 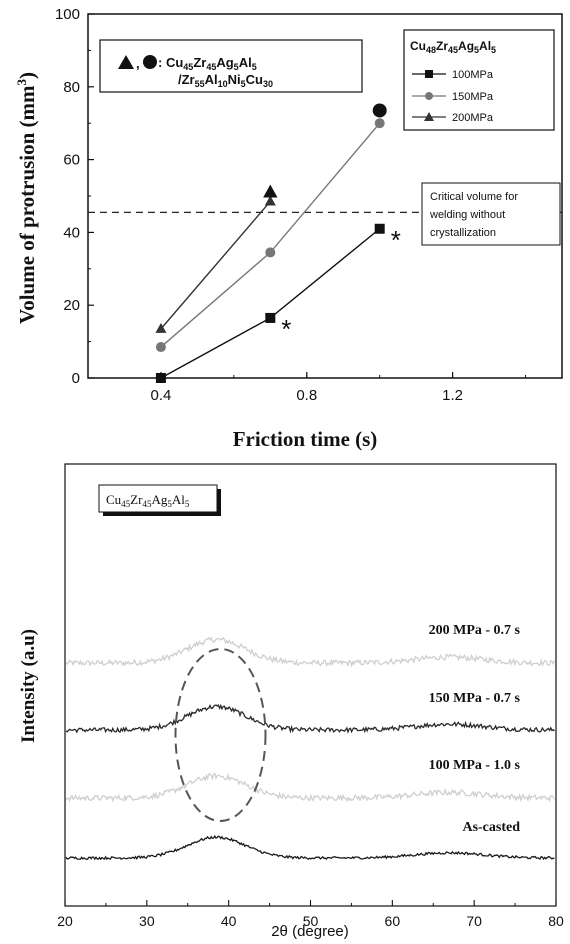 I want to click on combo-legend: , : Cu45Zr45Ag5Al5 /Zr55Al10Ni5Cu30, so click(x=231, y=66).